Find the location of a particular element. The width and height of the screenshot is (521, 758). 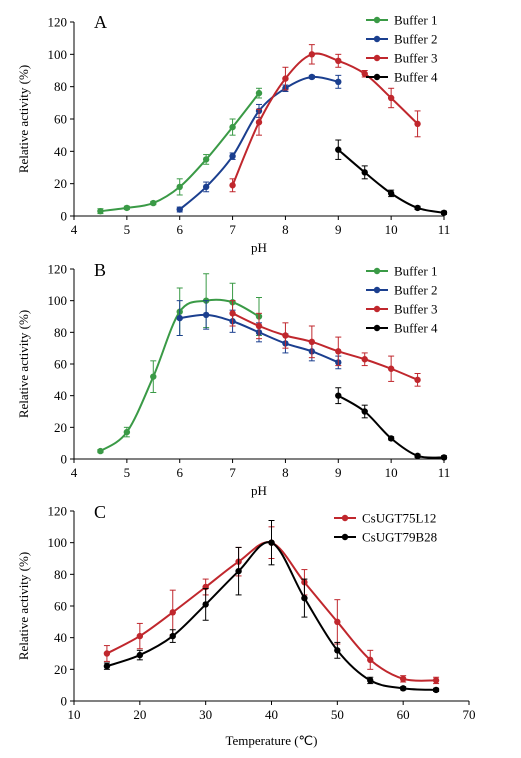

y-tick-label: 20 is located at coordinates (60, 427).